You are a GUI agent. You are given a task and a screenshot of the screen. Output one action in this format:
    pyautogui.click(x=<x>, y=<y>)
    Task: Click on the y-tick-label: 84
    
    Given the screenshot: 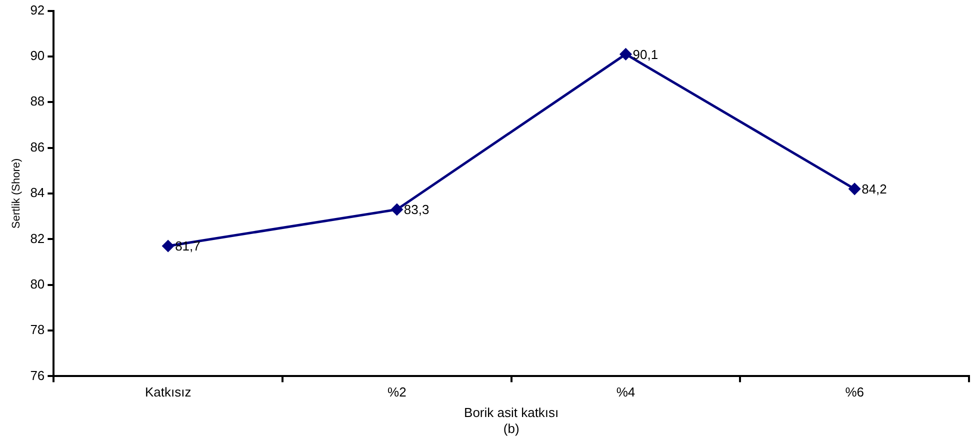 What is the action you would take?
    pyautogui.click(x=37, y=192)
    